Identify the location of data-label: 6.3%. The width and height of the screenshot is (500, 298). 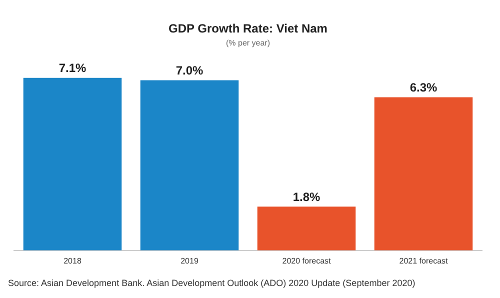
(424, 87).